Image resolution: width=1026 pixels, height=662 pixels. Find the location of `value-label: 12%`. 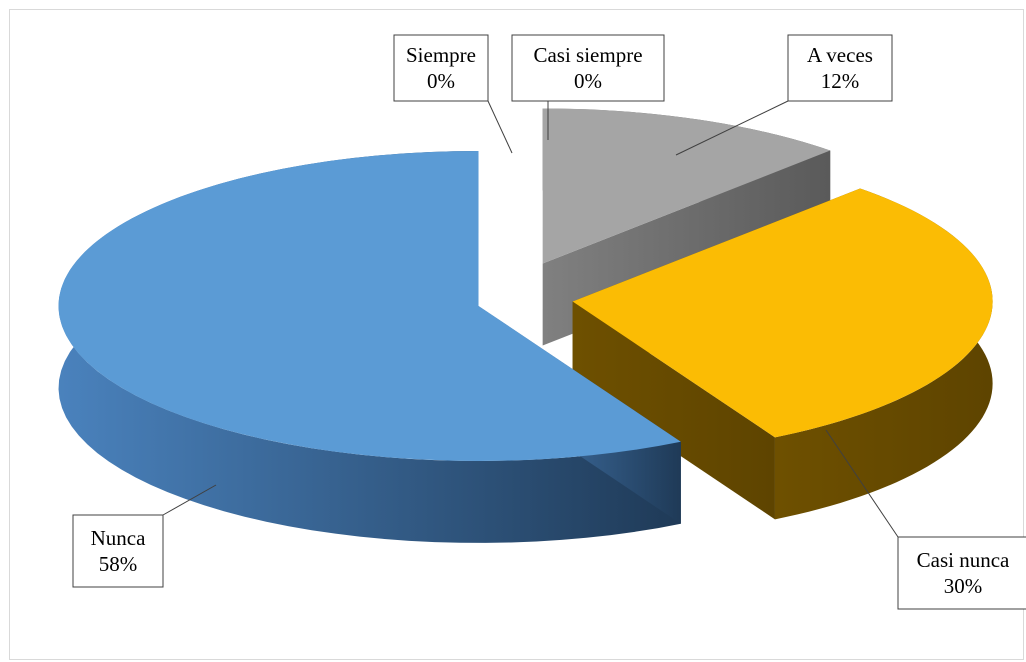

value-label: 12% is located at coordinates (840, 81).